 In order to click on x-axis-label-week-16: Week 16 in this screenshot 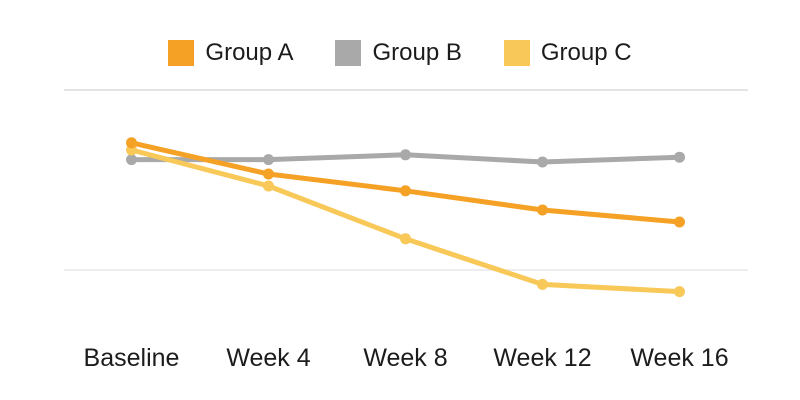, I will do `click(679, 358)`.